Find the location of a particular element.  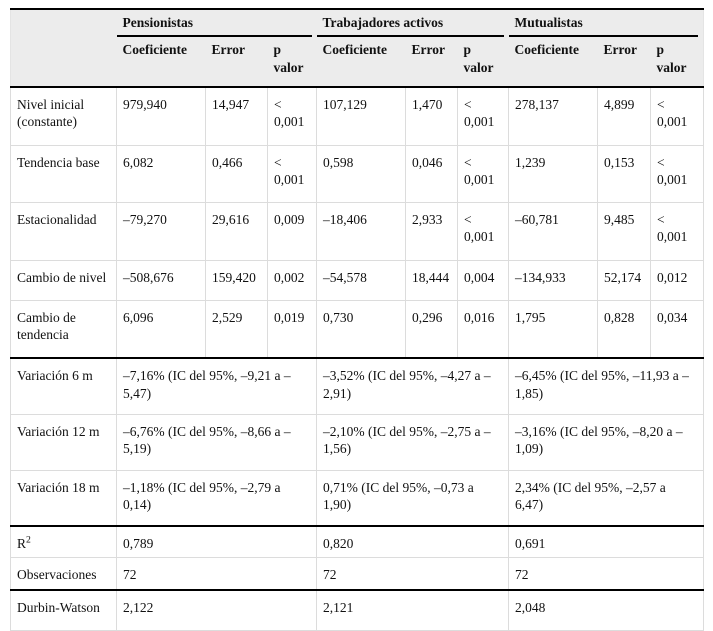

stat-cell: 2,122 is located at coordinates (216, 609).